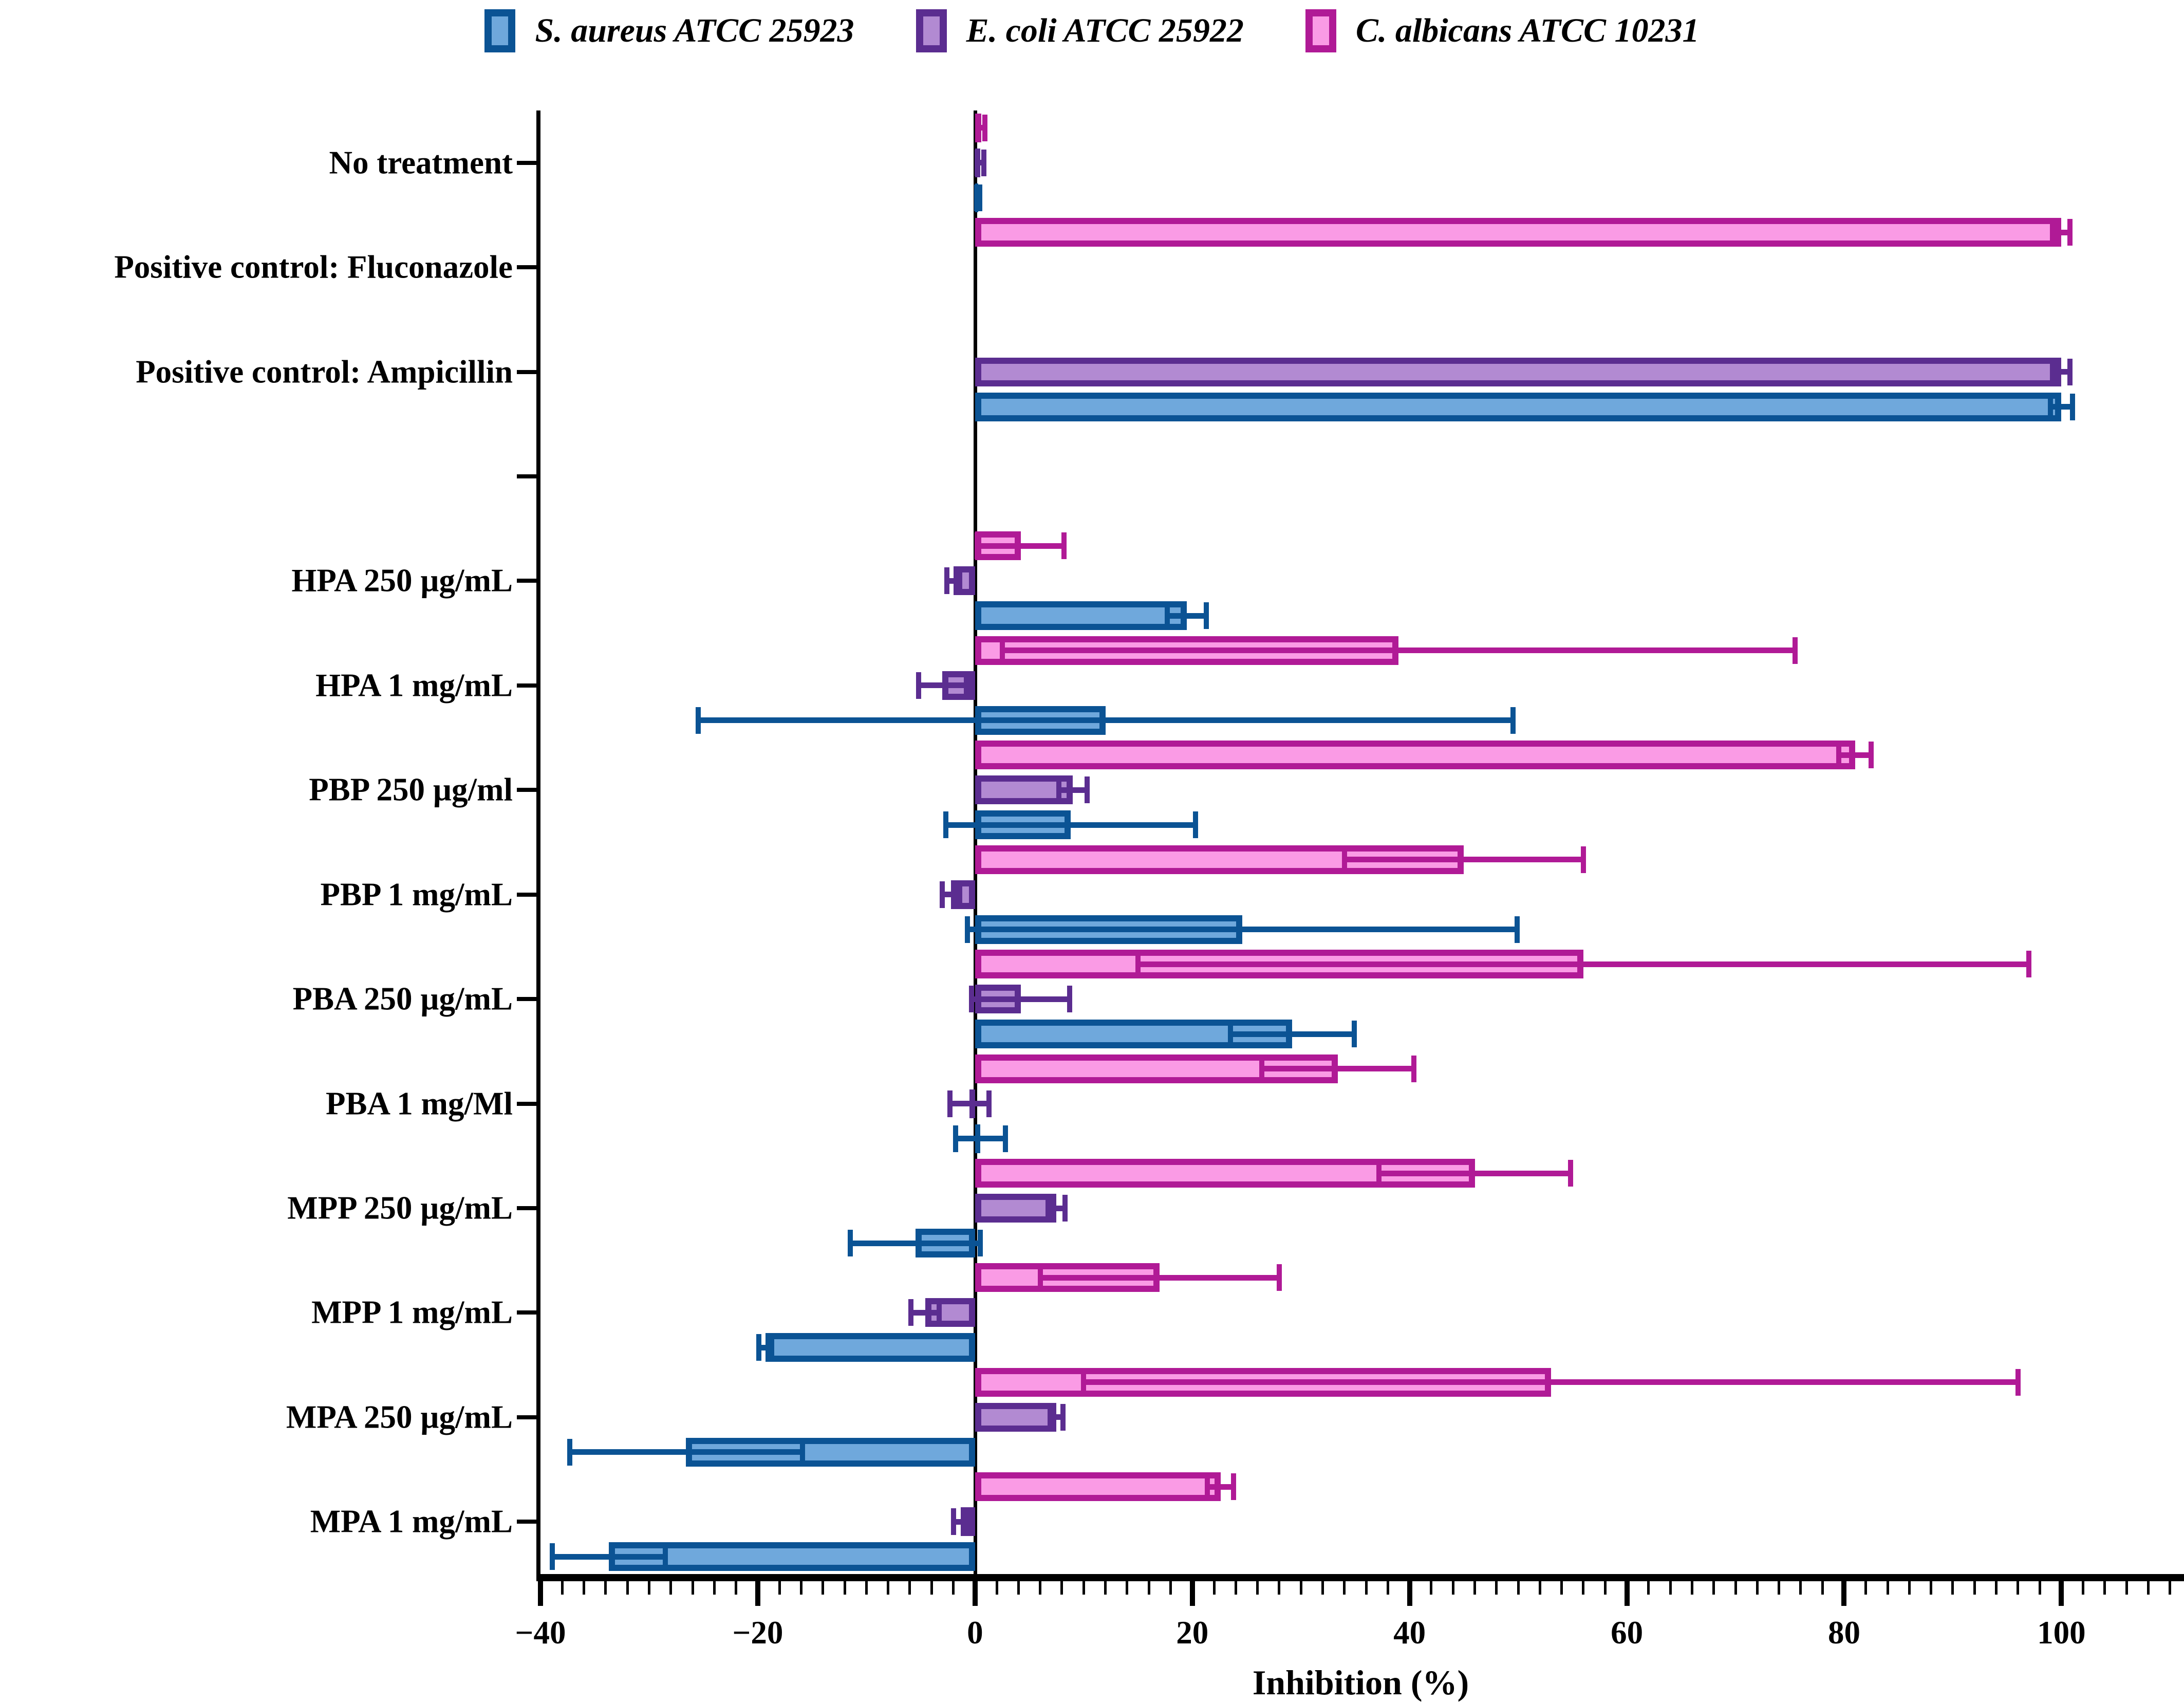 Image resolution: width=2184 pixels, height=1702 pixels. Describe the element at coordinates (975, 1633) in the screenshot. I see `x-tick-label: 0` at that location.